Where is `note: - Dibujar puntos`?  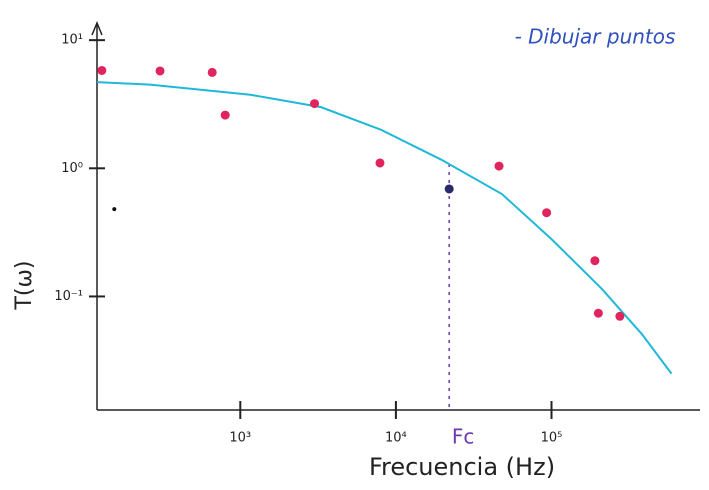 note: - Dibujar puntos is located at coordinates (595, 37).